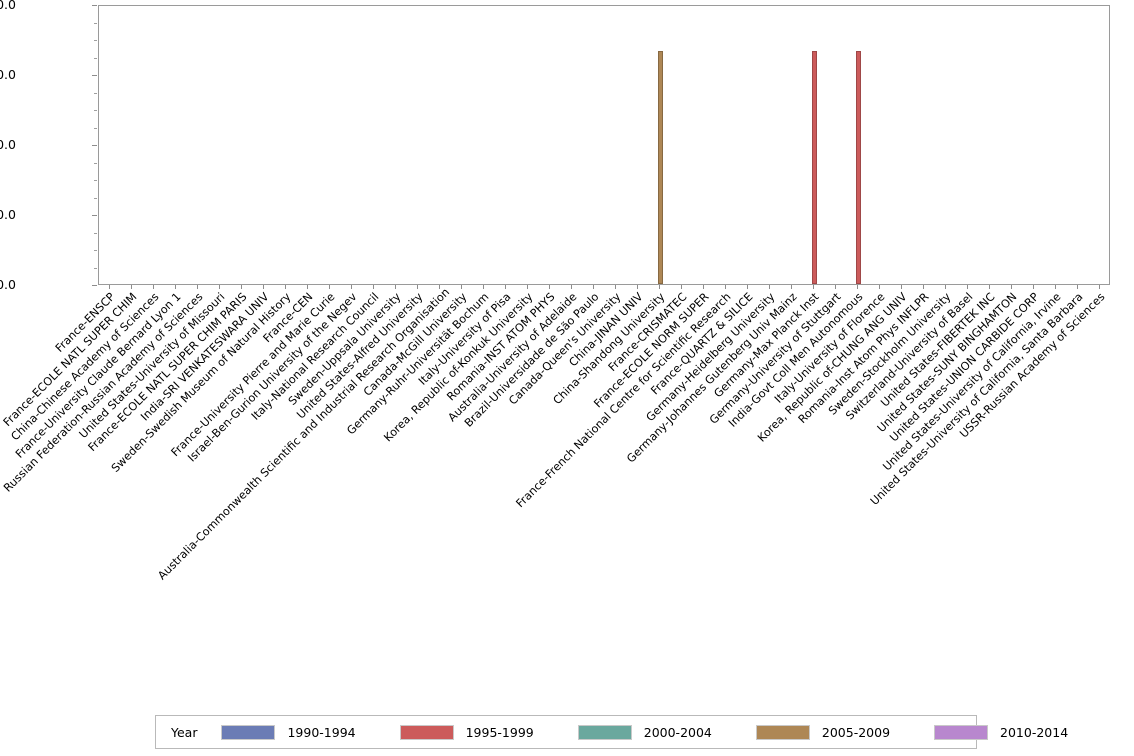 Image resolution: width=1134 pixels, height=756 pixels. I want to click on x-tick-label: Brazil-Universidade de São Paulo, so click(532, 360).